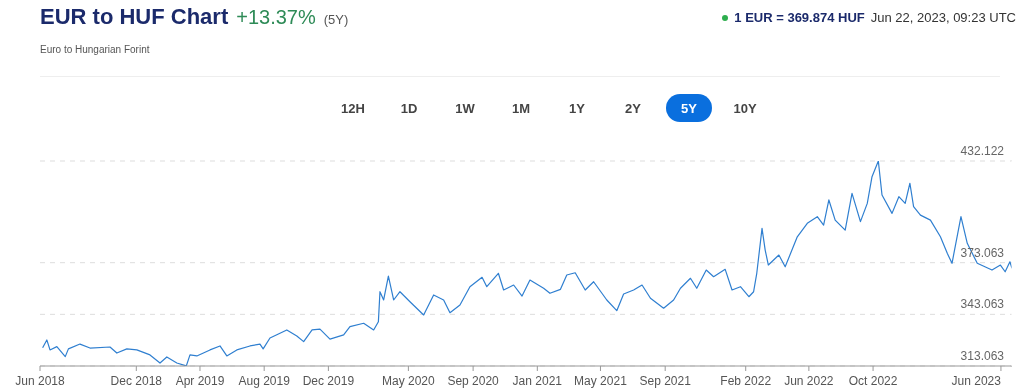 This screenshot has height=390, width=1024. I want to click on text: 5Y, so click(689, 108).